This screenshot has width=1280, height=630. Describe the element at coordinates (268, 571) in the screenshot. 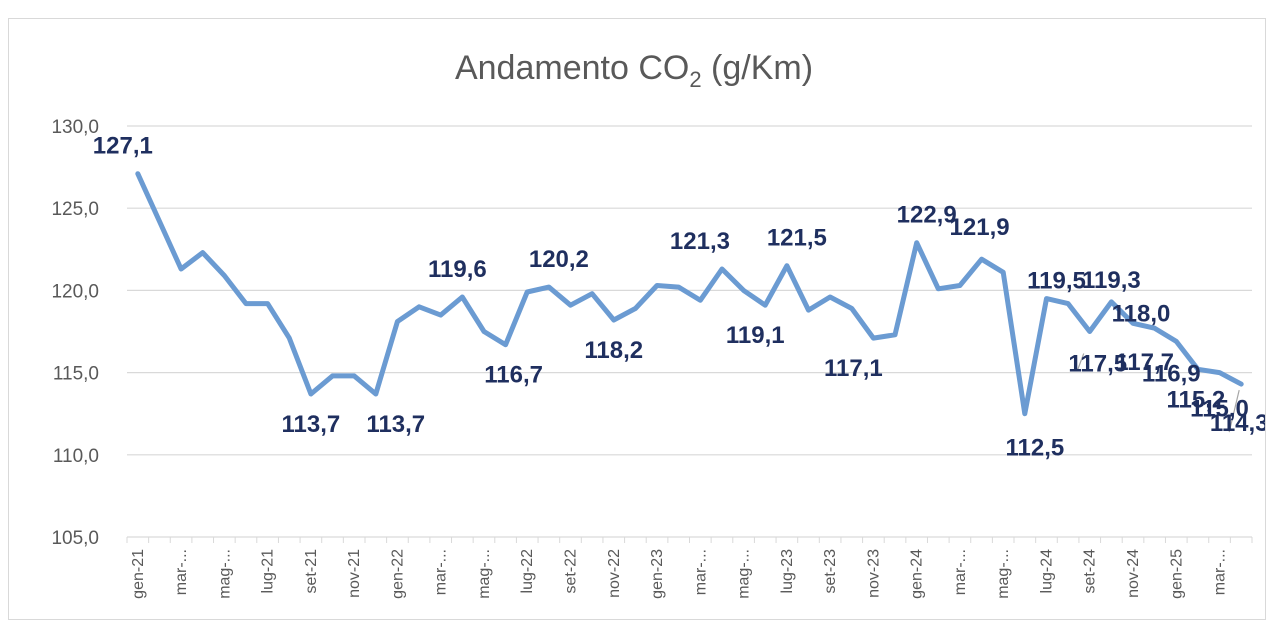

I see `x-tick-label: lug-21` at that location.